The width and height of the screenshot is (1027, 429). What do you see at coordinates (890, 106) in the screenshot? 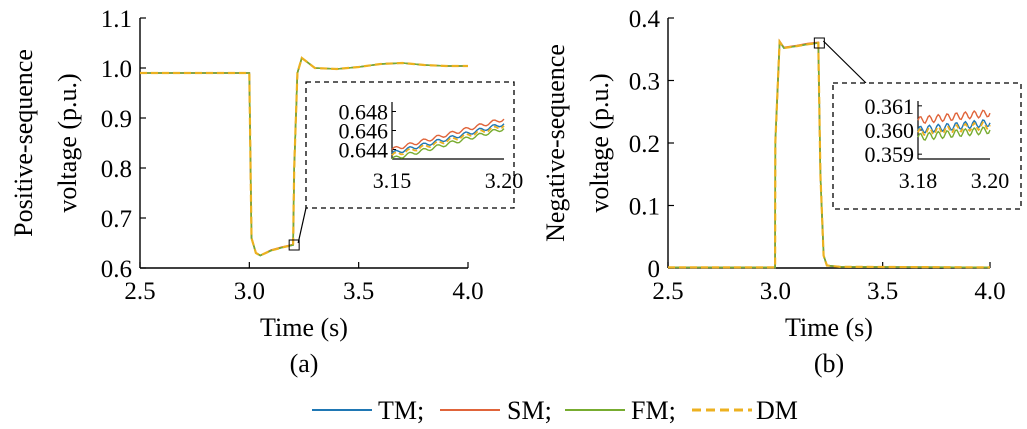
I see `inset-y-tick-label: 0.361` at bounding box center [890, 106].